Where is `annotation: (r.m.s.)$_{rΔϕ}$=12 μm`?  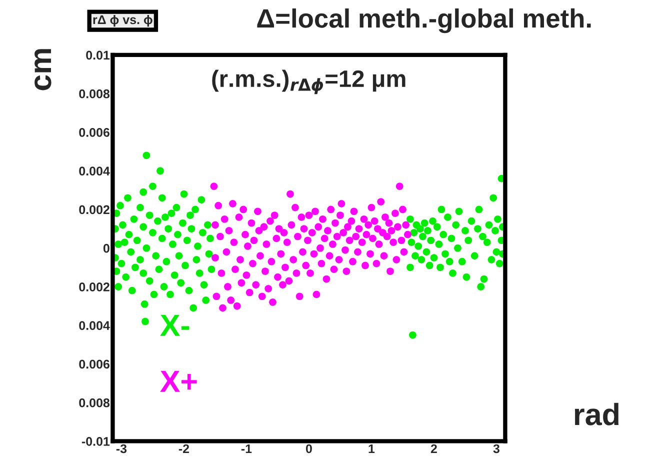 annotation: (r.m.s.)$_{rΔϕ}$=12 μm is located at coordinates (309, 82).